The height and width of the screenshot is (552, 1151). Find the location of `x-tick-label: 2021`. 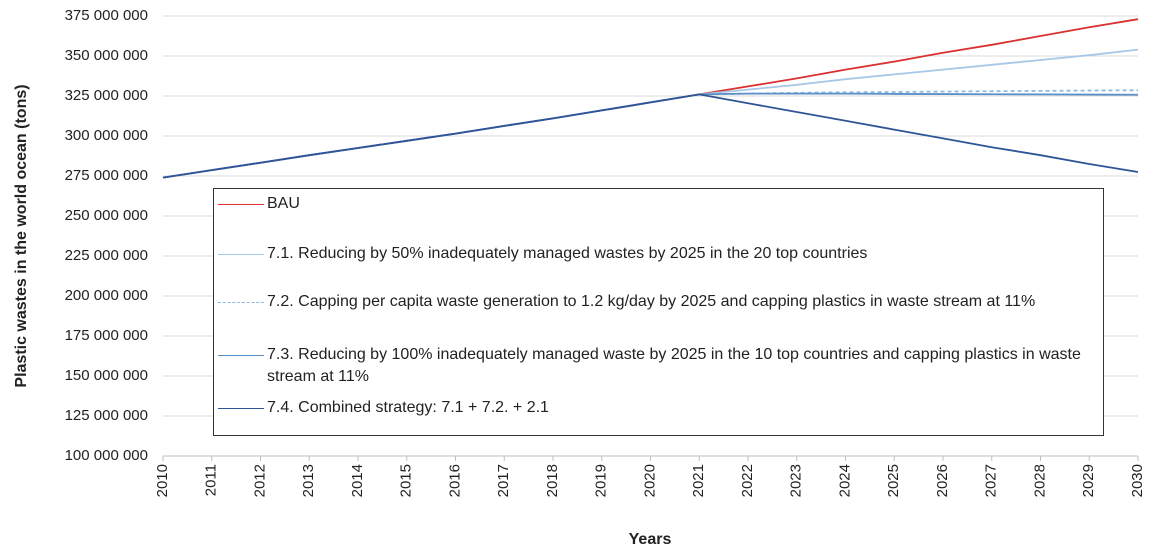

x-tick-label: 2021 is located at coordinates (698, 480).